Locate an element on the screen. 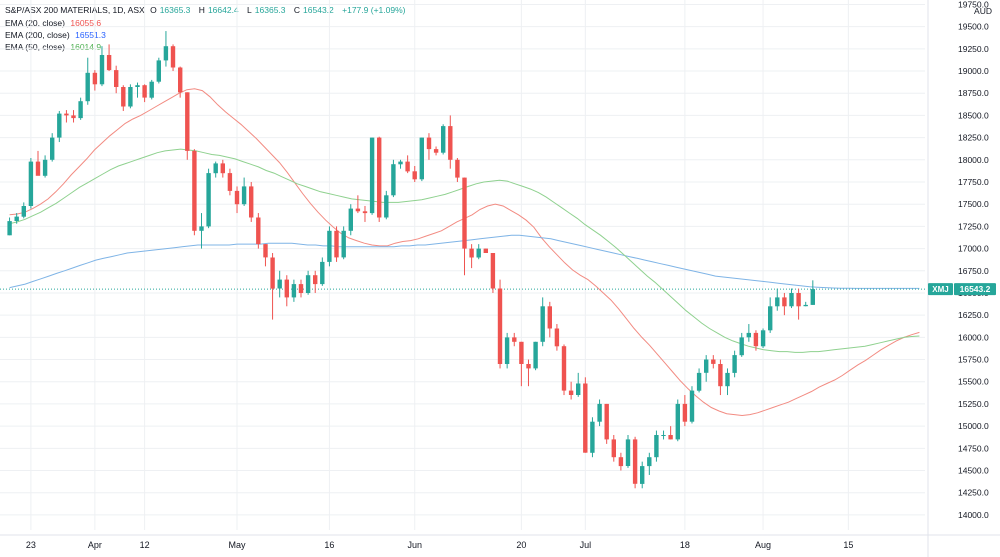 The height and width of the screenshot is (557, 1000). x-tick-label: 20 is located at coordinates (521, 545).